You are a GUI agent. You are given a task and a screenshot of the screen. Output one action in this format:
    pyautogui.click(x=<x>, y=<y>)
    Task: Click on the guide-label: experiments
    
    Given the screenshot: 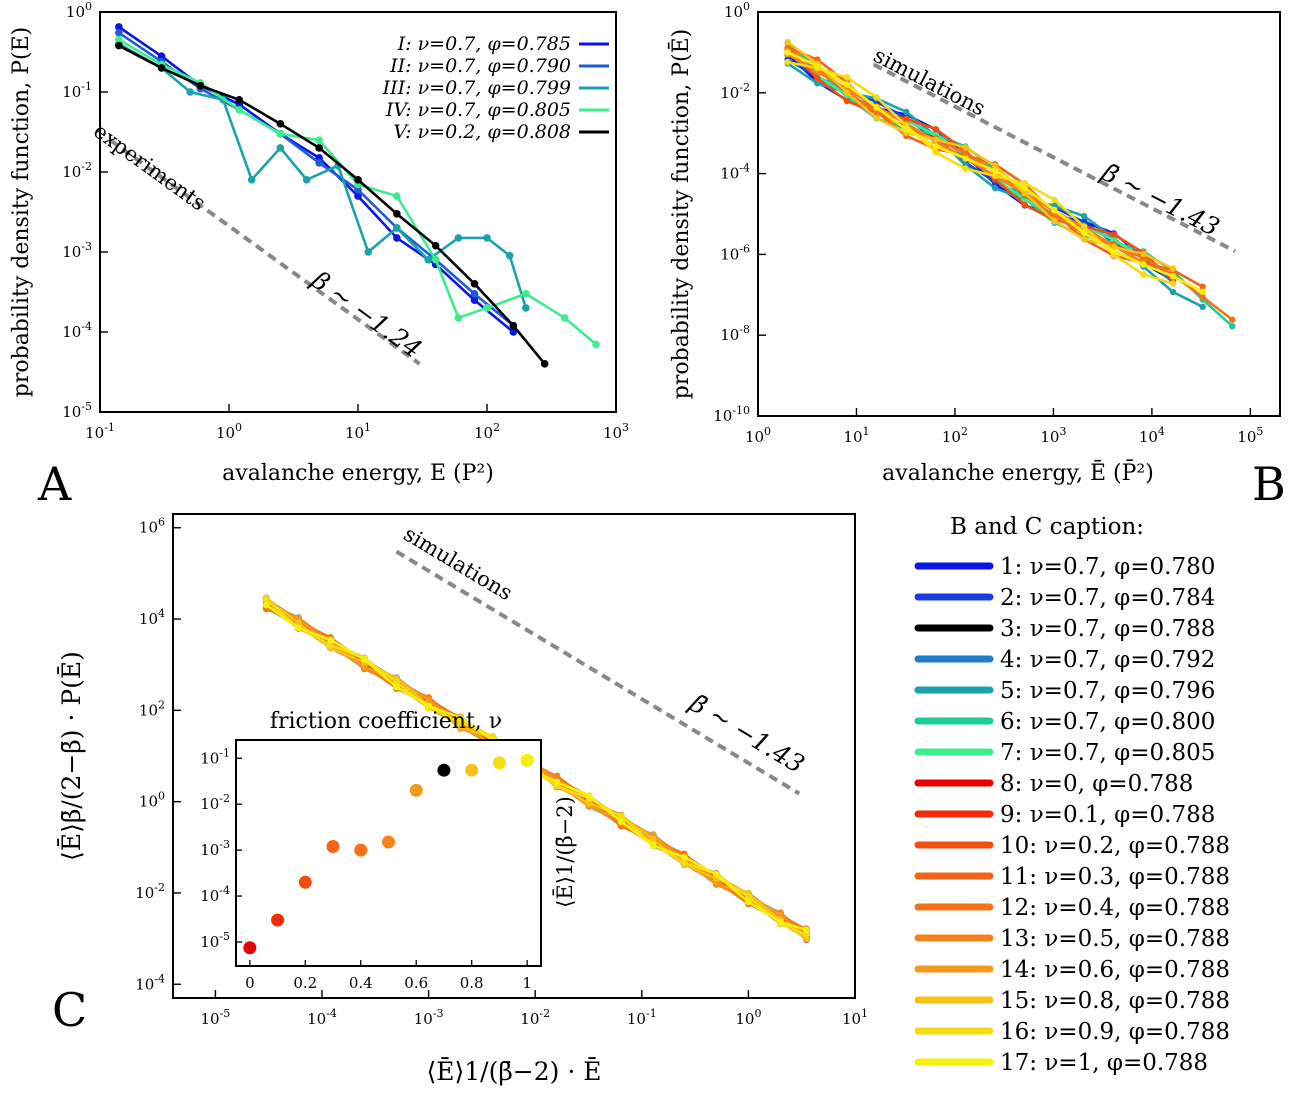 What is the action you would take?
    pyautogui.click(x=149, y=167)
    